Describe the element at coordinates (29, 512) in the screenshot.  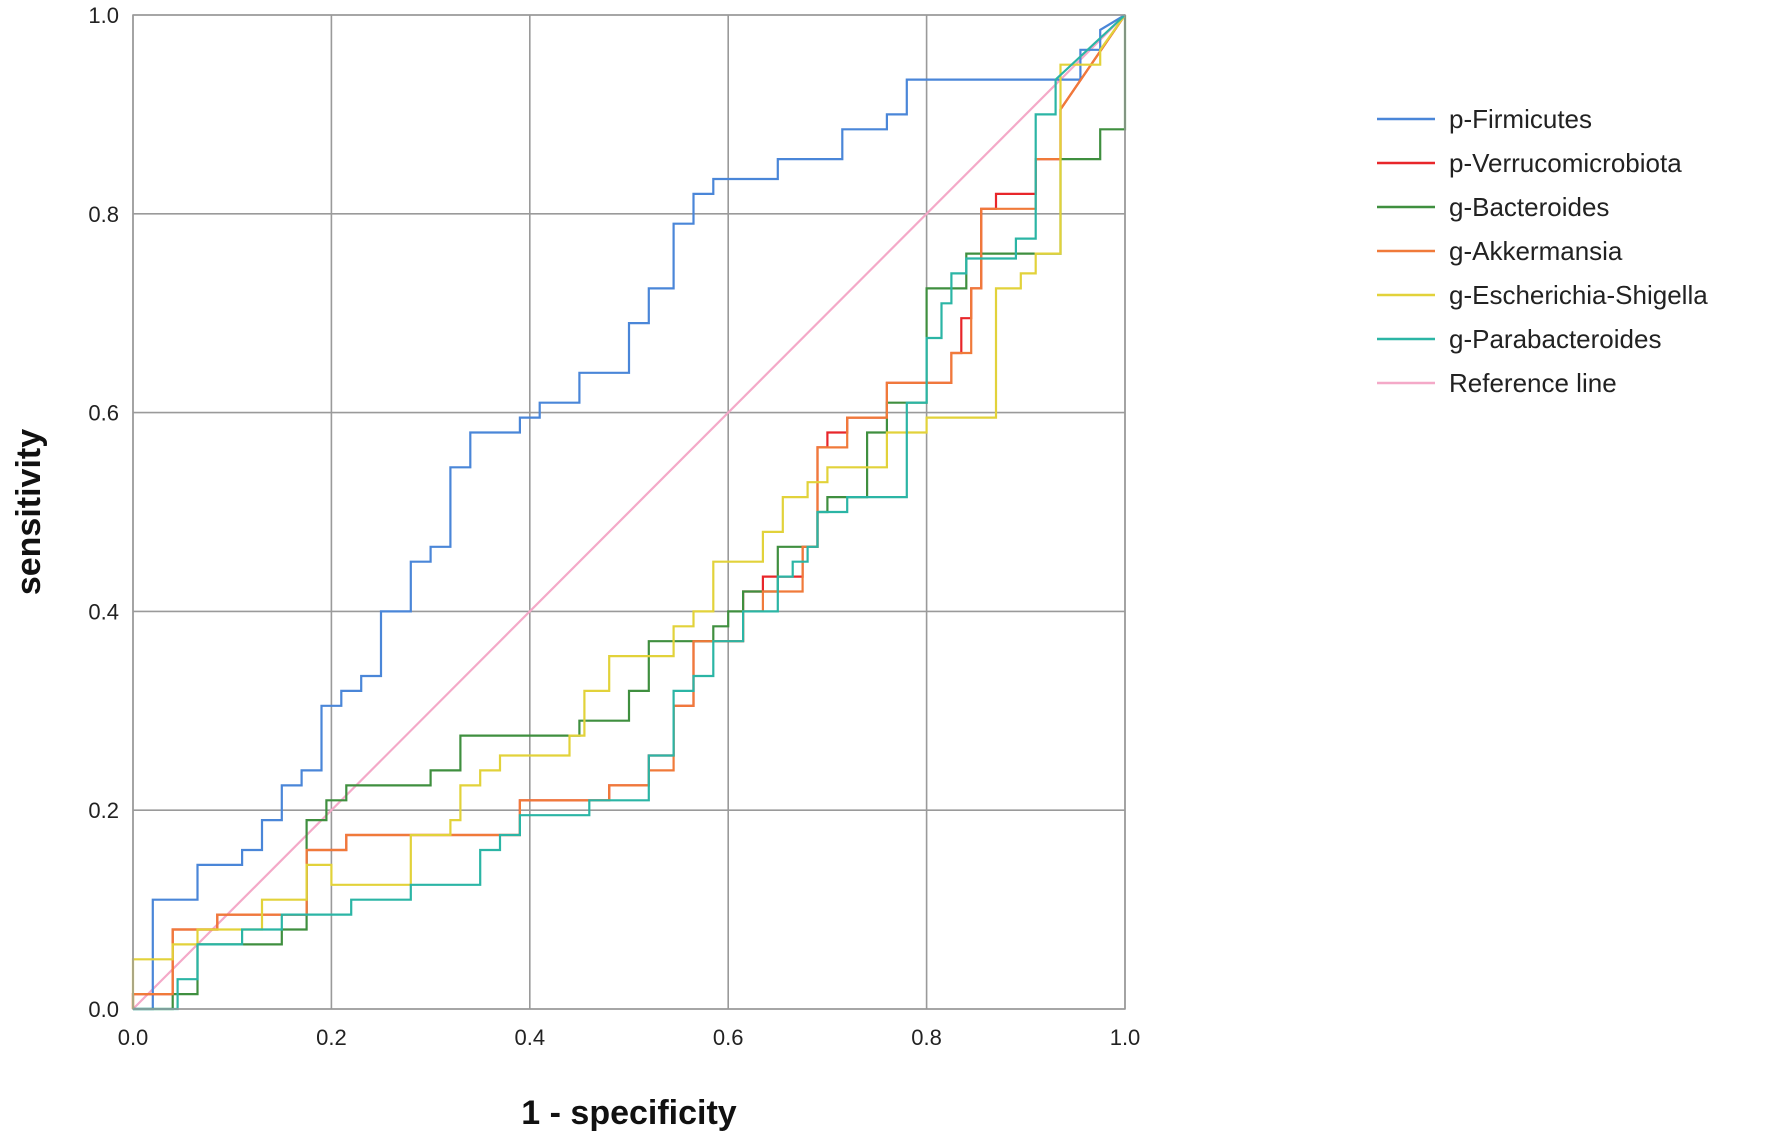
I see `y-axis-title: sensitivity` at that location.